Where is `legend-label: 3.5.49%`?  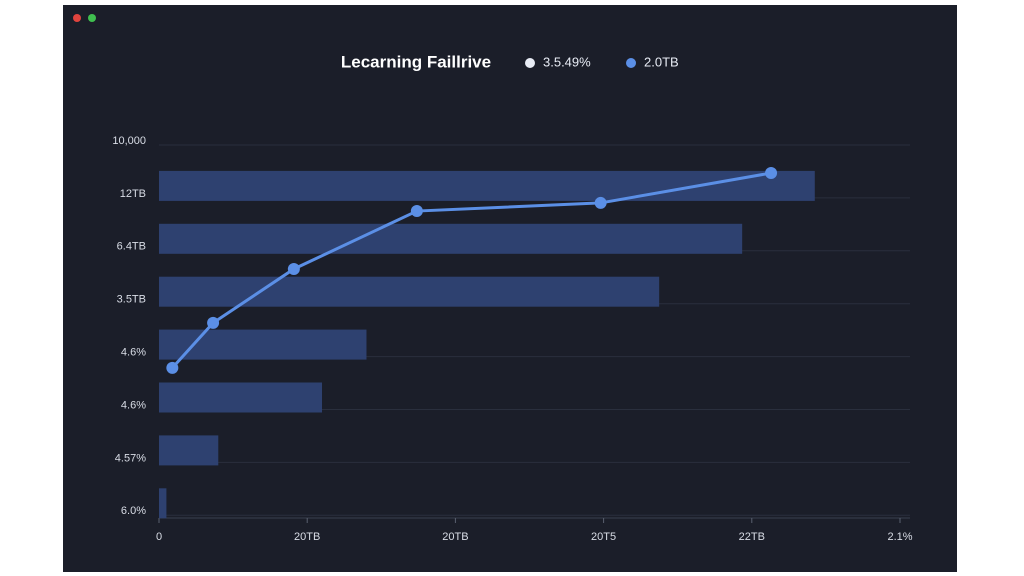 legend-label: 3.5.49% is located at coordinates (567, 61).